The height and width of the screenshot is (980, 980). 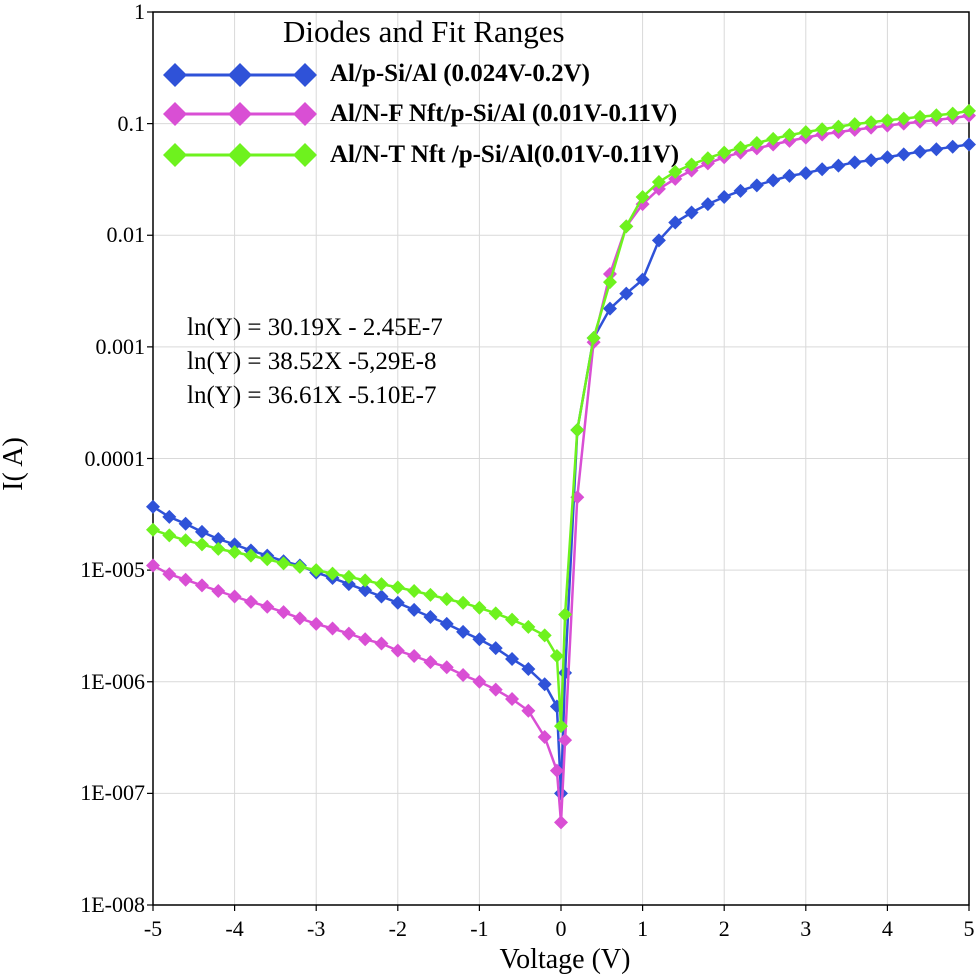 I want to click on x-tick-label: -4, so click(x=234, y=928).